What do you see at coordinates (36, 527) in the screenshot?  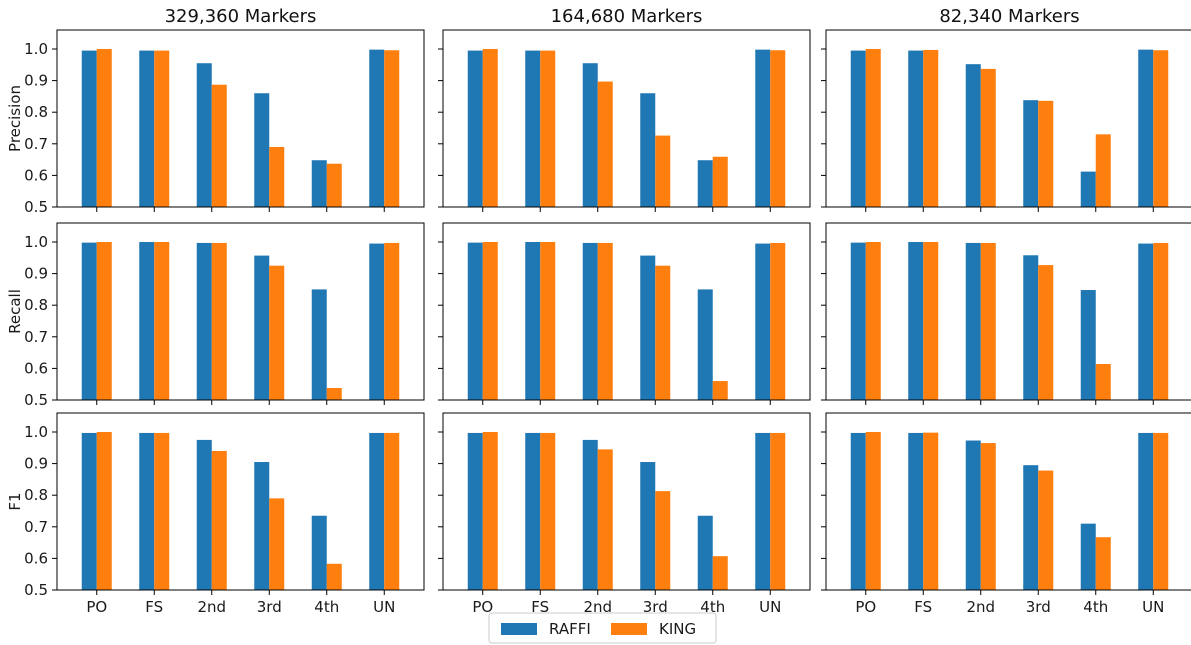 I see `y-tick-label: 0.7` at bounding box center [36, 527].